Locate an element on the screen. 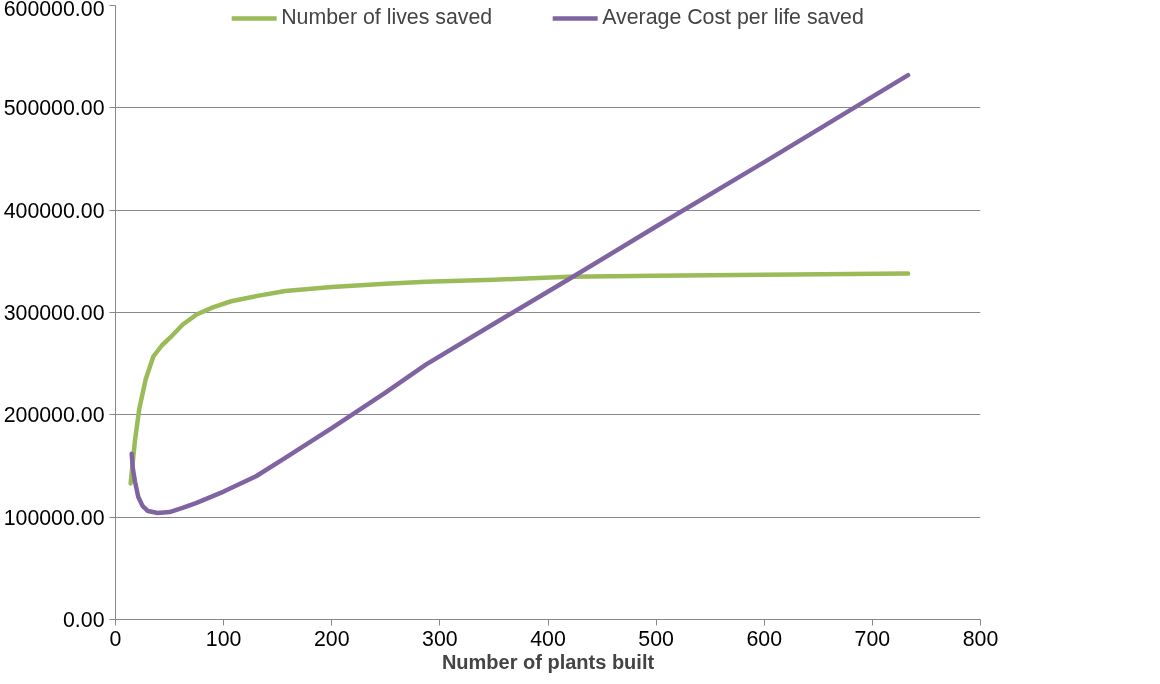  x-tick-label: 800 is located at coordinates (980, 638).